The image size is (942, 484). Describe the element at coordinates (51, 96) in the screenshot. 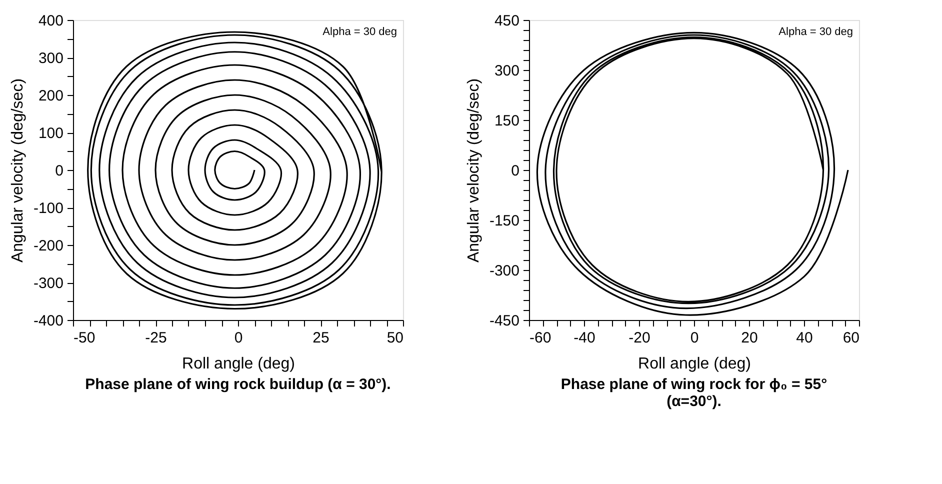

I see `y-tick-label: 200` at that location.